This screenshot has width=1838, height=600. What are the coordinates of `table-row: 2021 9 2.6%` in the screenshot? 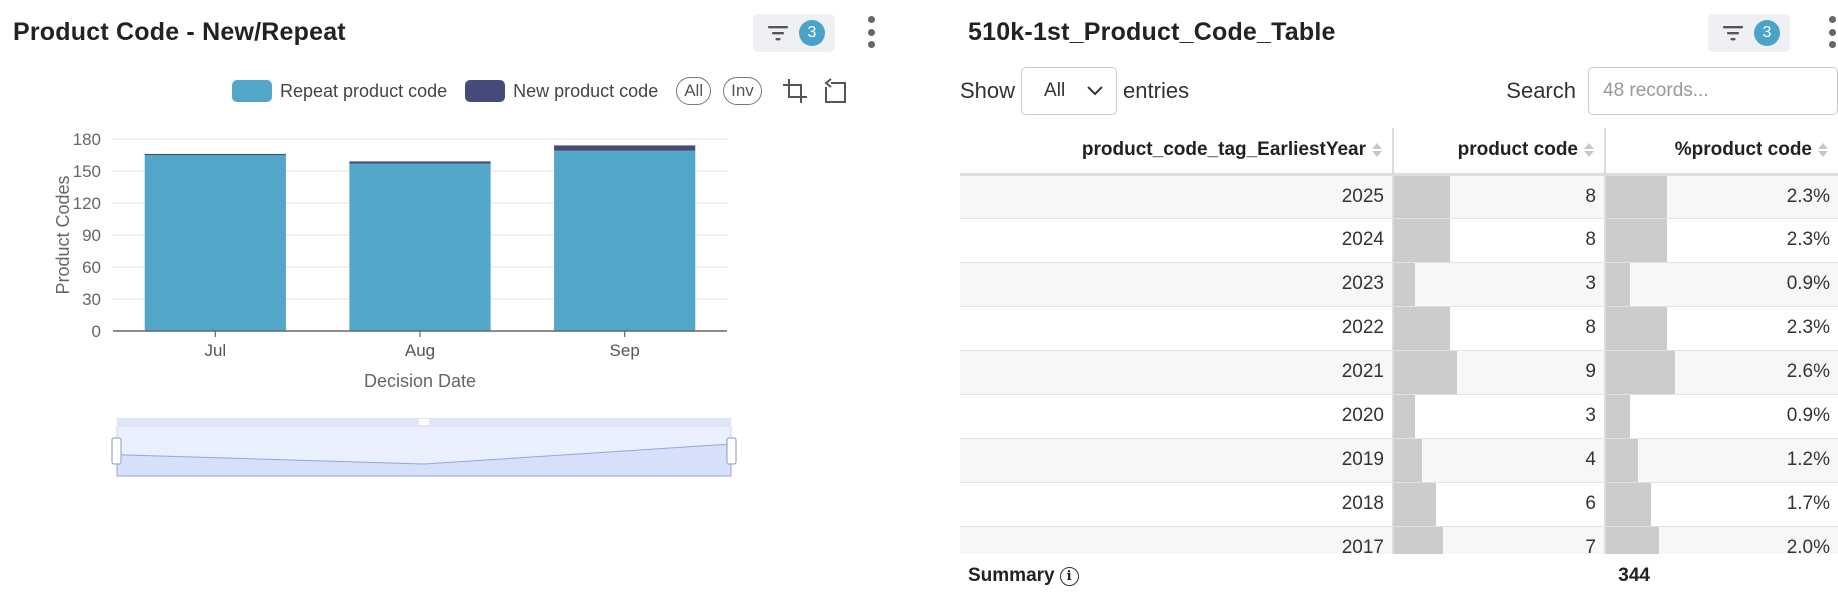 It's located at (1399, 372).